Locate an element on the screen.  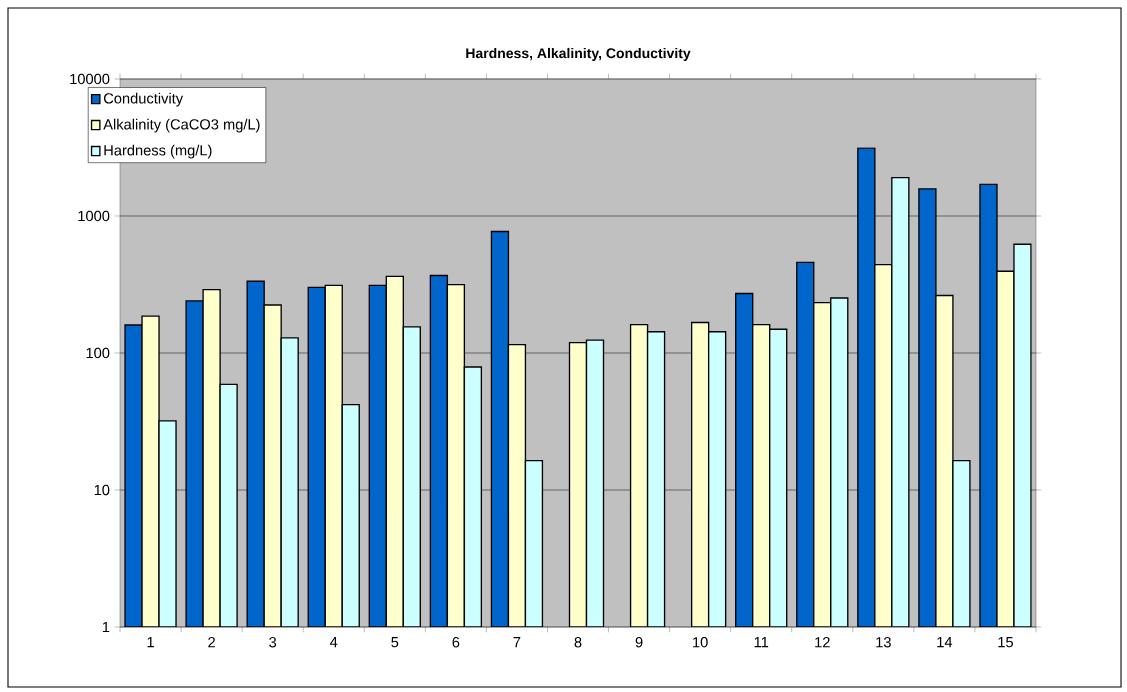
x-tick-label: 4 is located at coordinates (333, 642).